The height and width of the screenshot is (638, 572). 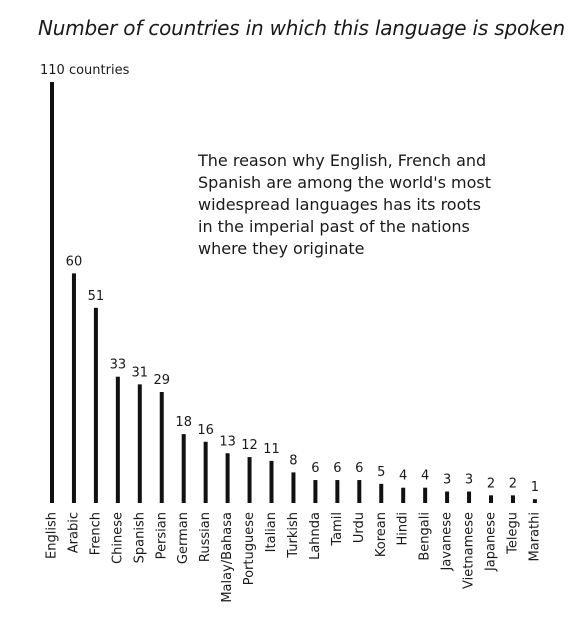 What do you see at coordinates (183, 538) in the screenshot?
I see `category-label: German` at bounding box center [183, 538].